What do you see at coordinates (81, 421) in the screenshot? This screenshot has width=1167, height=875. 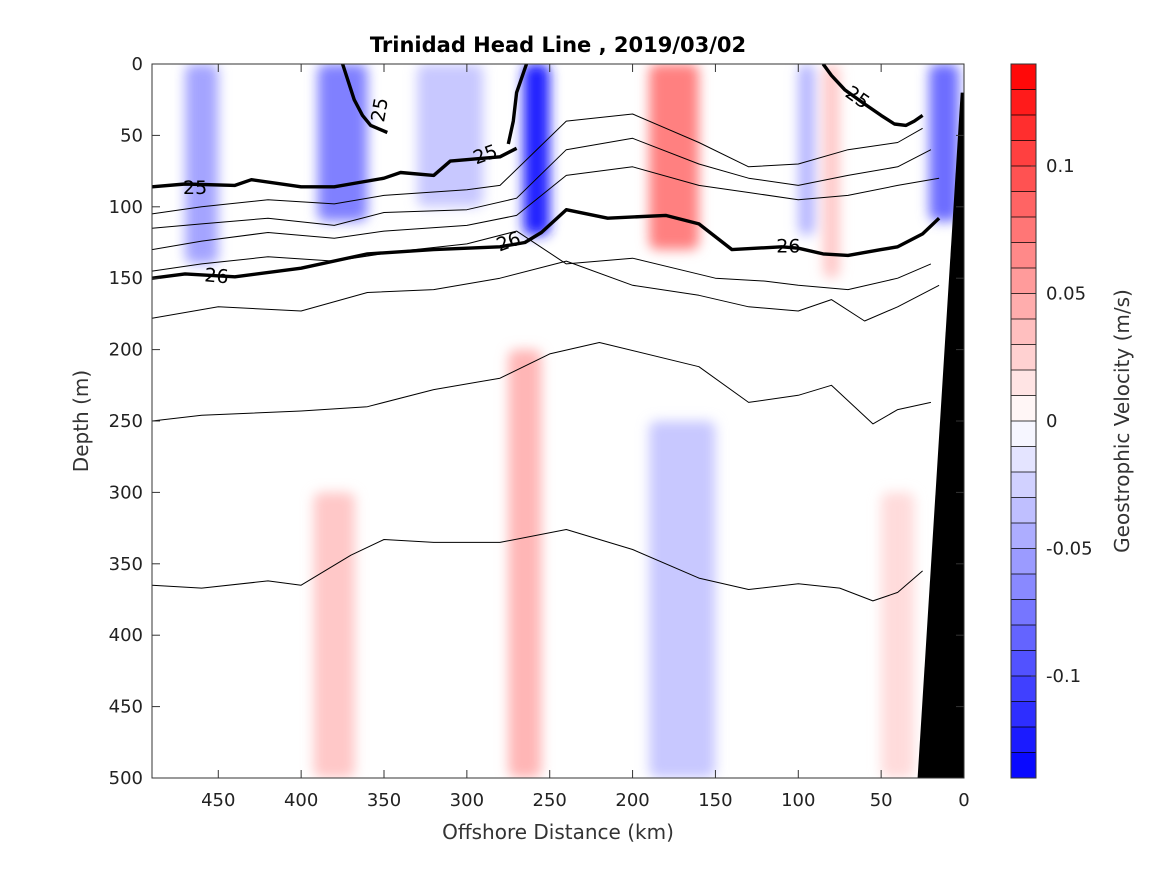 I see `y-axis-label: Depth (m)` at bounding box center [81, 421].